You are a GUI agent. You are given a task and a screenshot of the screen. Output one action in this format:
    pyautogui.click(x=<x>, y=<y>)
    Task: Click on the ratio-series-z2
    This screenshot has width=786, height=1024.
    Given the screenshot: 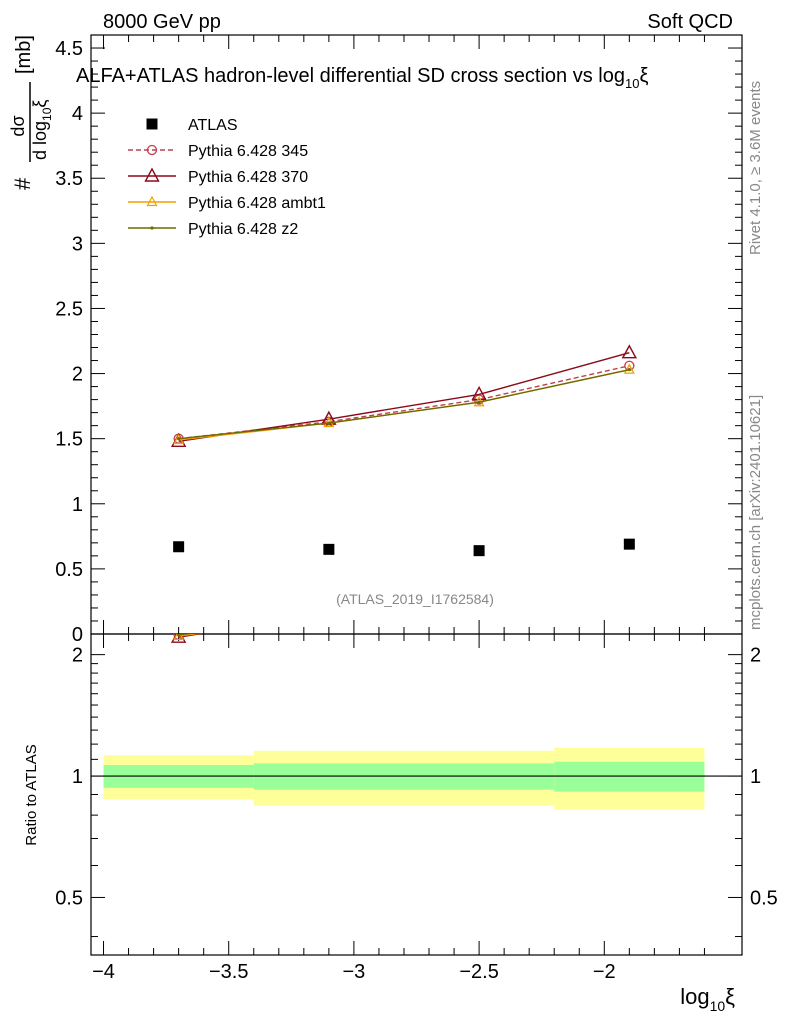 What is the action you would take?
    pyautogui.click(x=184, y=635)
    